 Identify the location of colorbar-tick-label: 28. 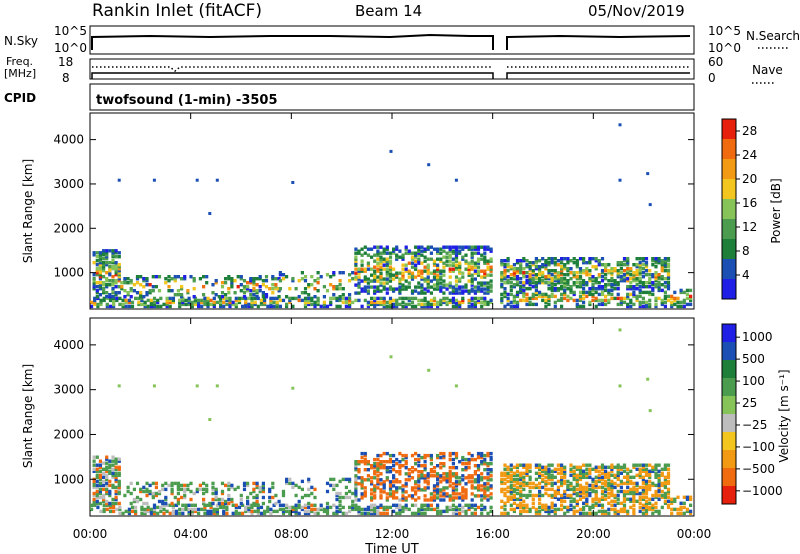
(749, 131).